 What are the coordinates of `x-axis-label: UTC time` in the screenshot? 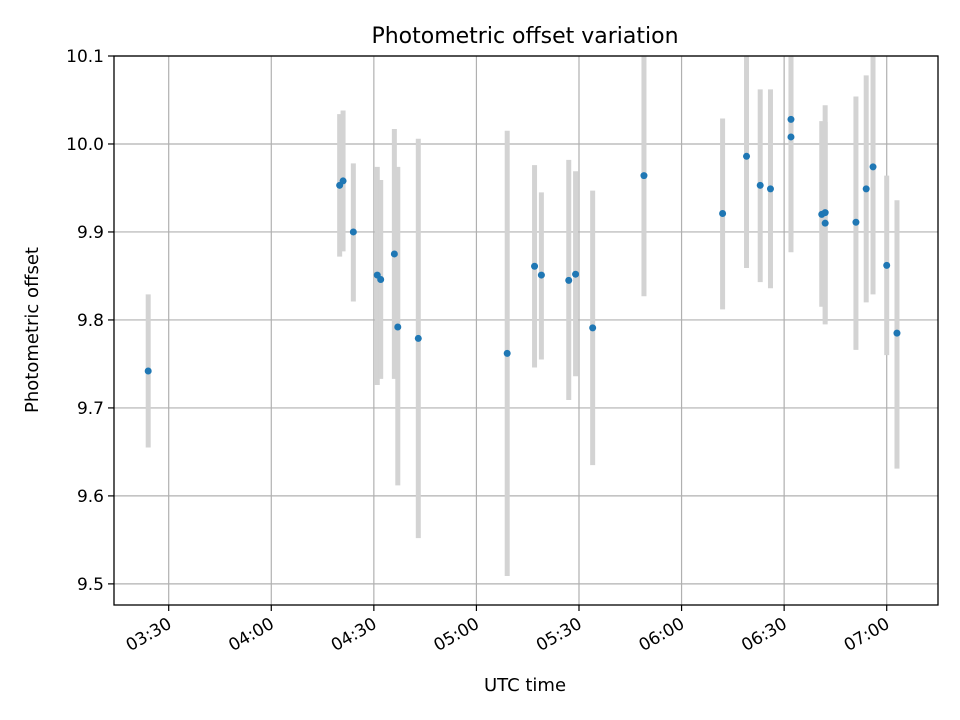 It's located at (525, 685).